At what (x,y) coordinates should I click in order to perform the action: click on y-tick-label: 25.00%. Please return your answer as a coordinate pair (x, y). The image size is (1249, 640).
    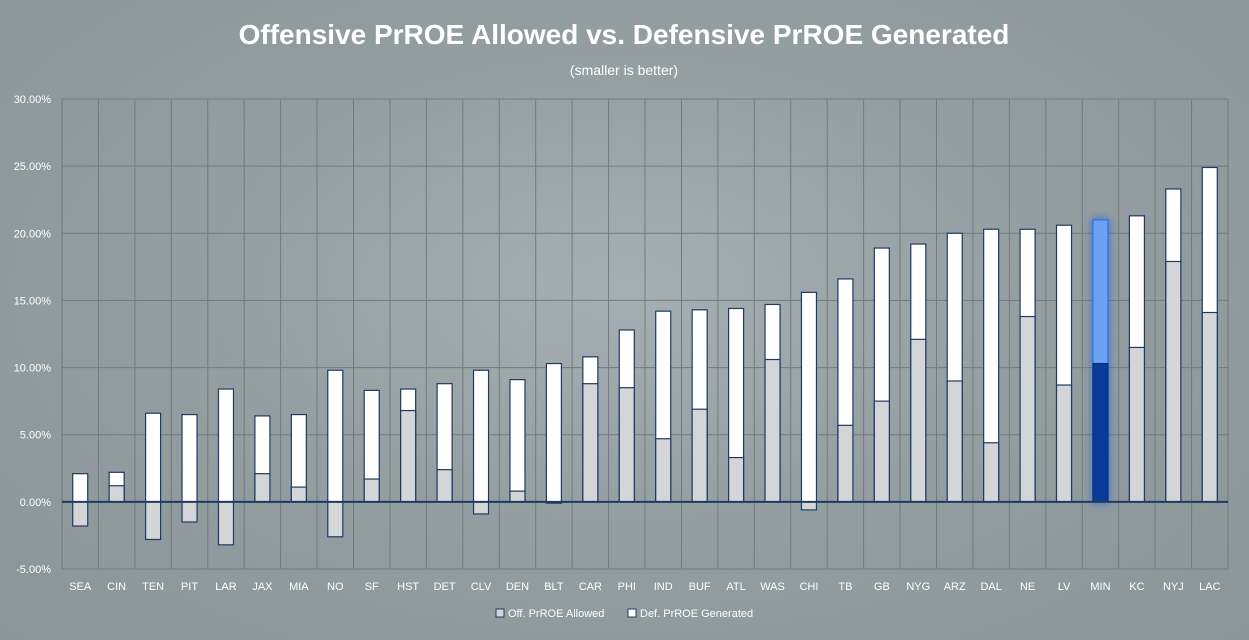
    Looking at the image, I should click on (33, 167).